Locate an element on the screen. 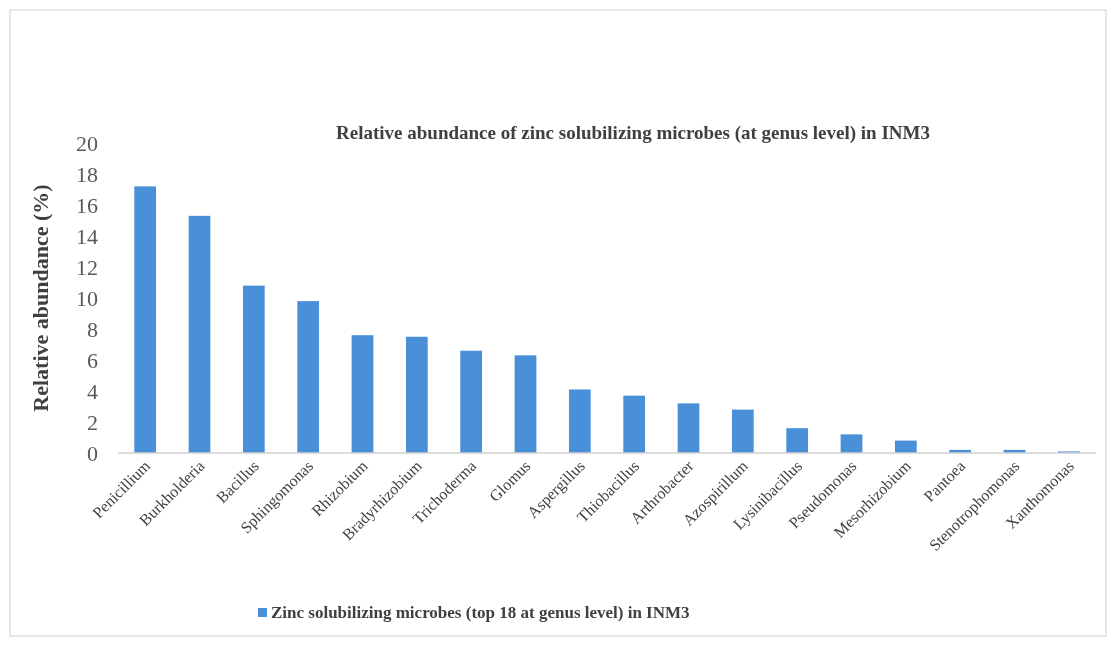  legend-label: Zinc solubilizing microbes (top 18 at genus level) in INM3 is located at coordinates (480, 612).